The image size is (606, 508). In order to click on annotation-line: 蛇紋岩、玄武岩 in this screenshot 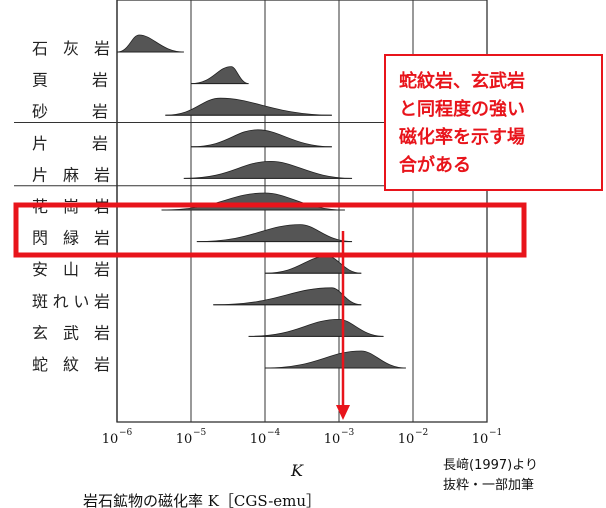, I will do `click(462, 81)`.